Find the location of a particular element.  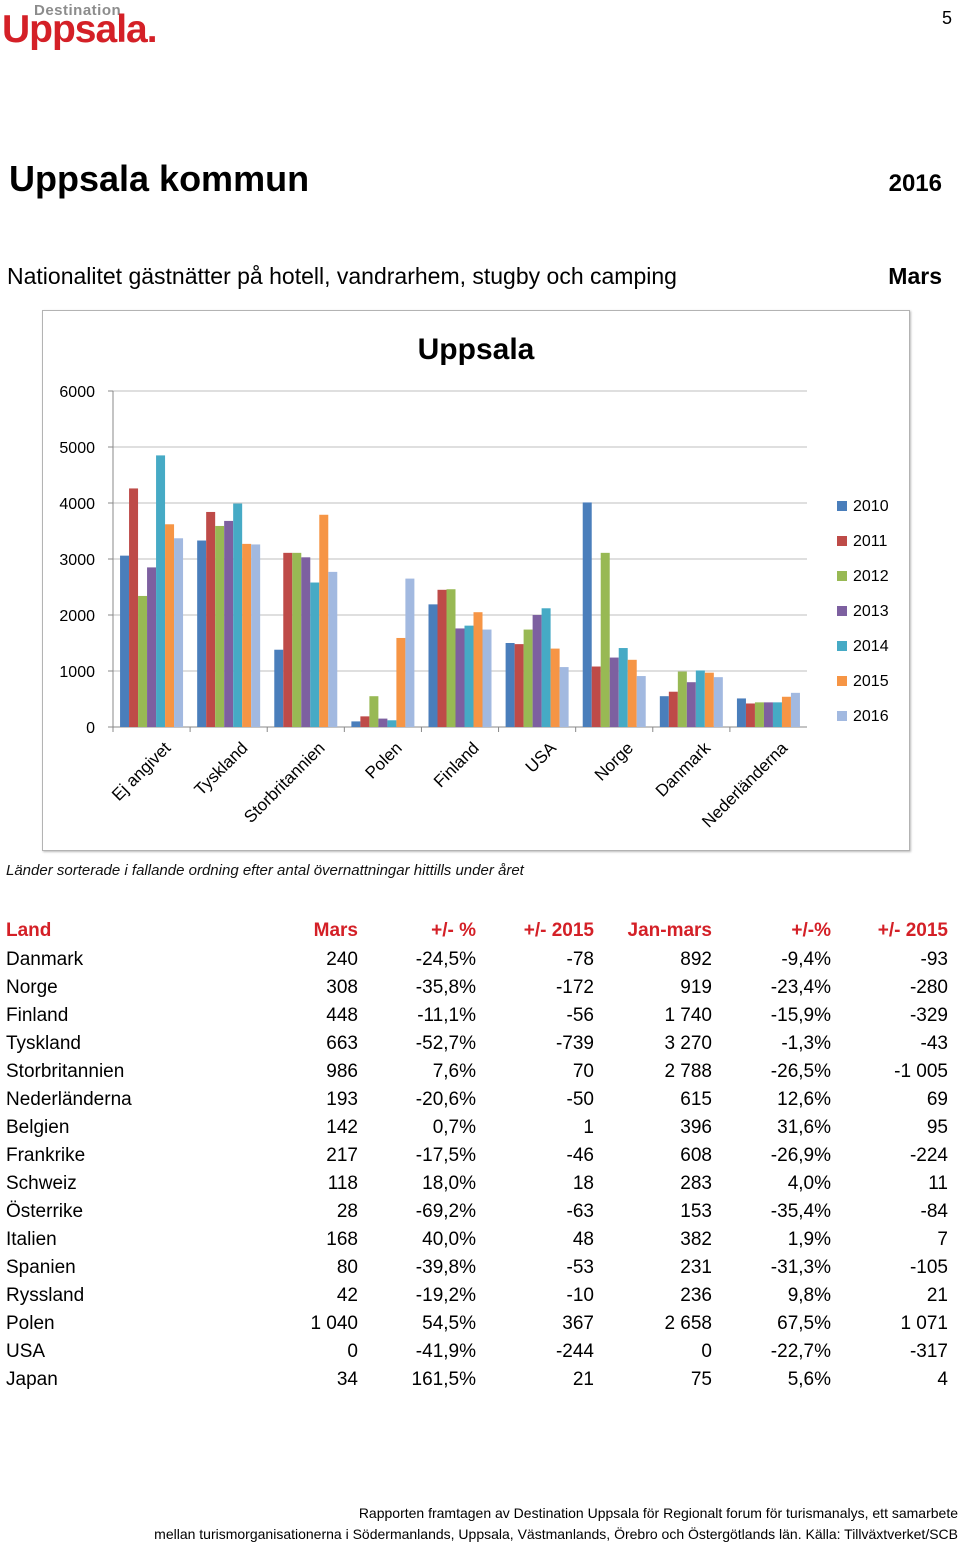

value-cell: 75 is located at coordinates (701, 1379).